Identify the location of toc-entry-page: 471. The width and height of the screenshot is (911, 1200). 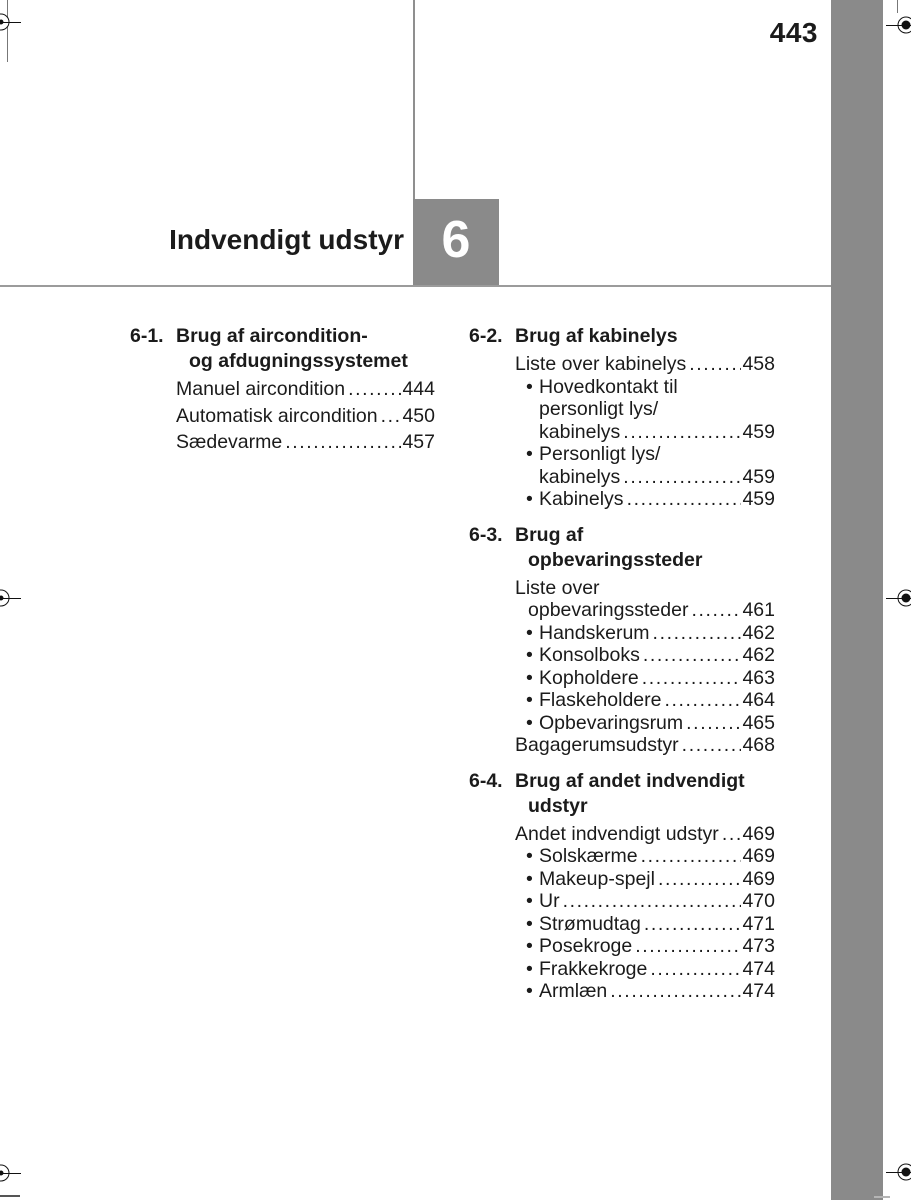
(758, 923).